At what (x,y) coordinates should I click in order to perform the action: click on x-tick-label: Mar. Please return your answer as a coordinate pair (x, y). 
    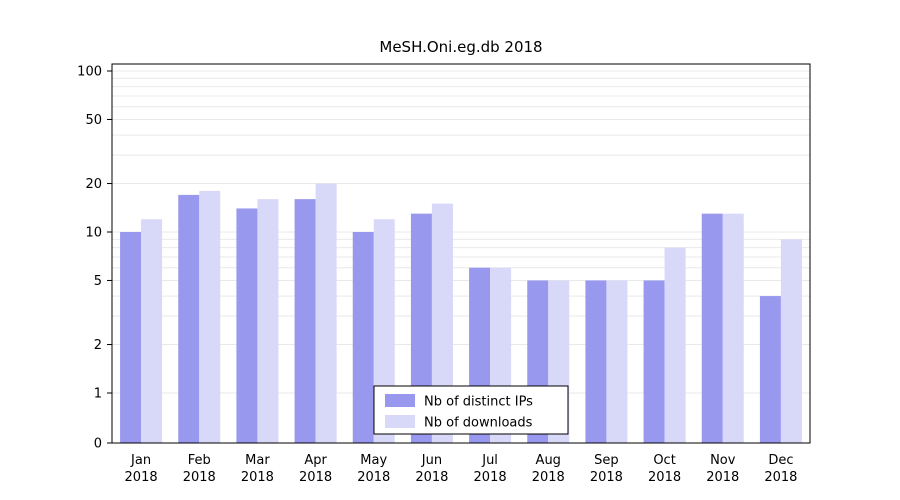
    Looking at the image, I should click on (257, 460).